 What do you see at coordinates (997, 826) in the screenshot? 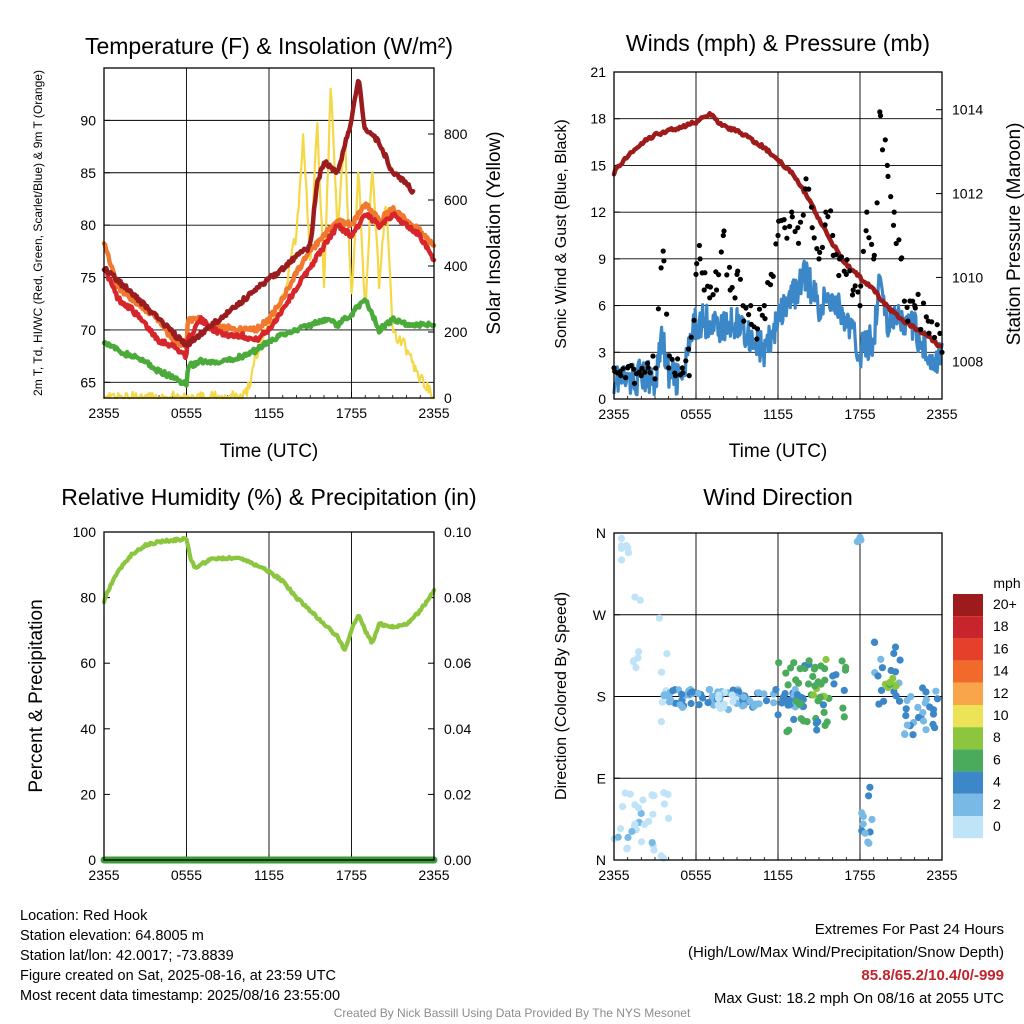
I see `legend-label: 0` at bounding box center [997, 826].